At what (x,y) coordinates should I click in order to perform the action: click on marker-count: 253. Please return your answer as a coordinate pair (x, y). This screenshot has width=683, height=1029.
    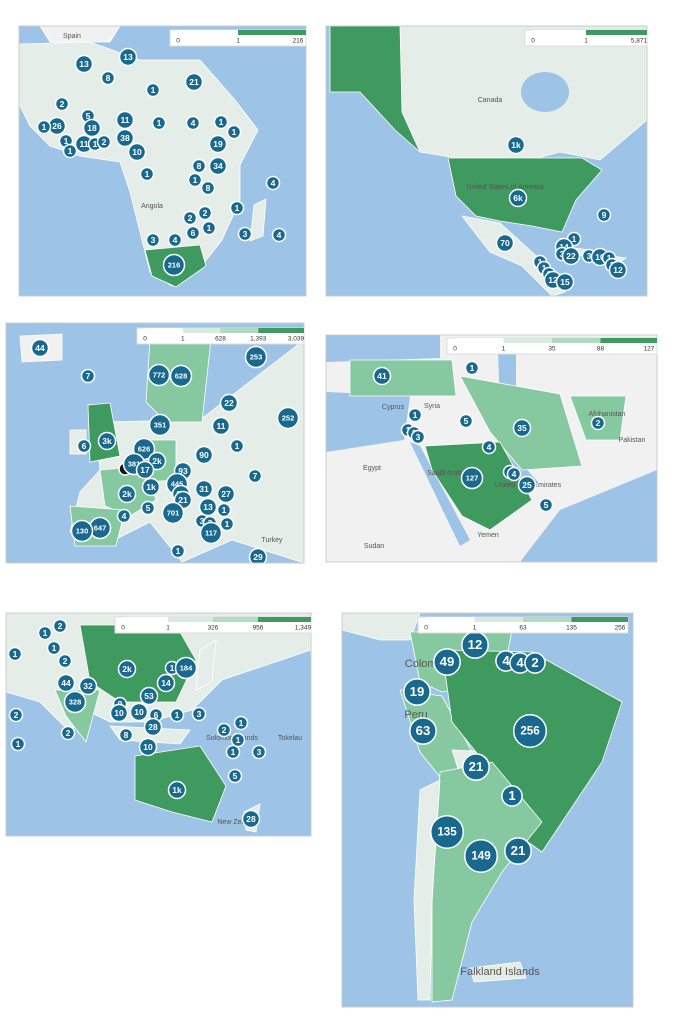
    Looking at the image, I should click on (256, 356).